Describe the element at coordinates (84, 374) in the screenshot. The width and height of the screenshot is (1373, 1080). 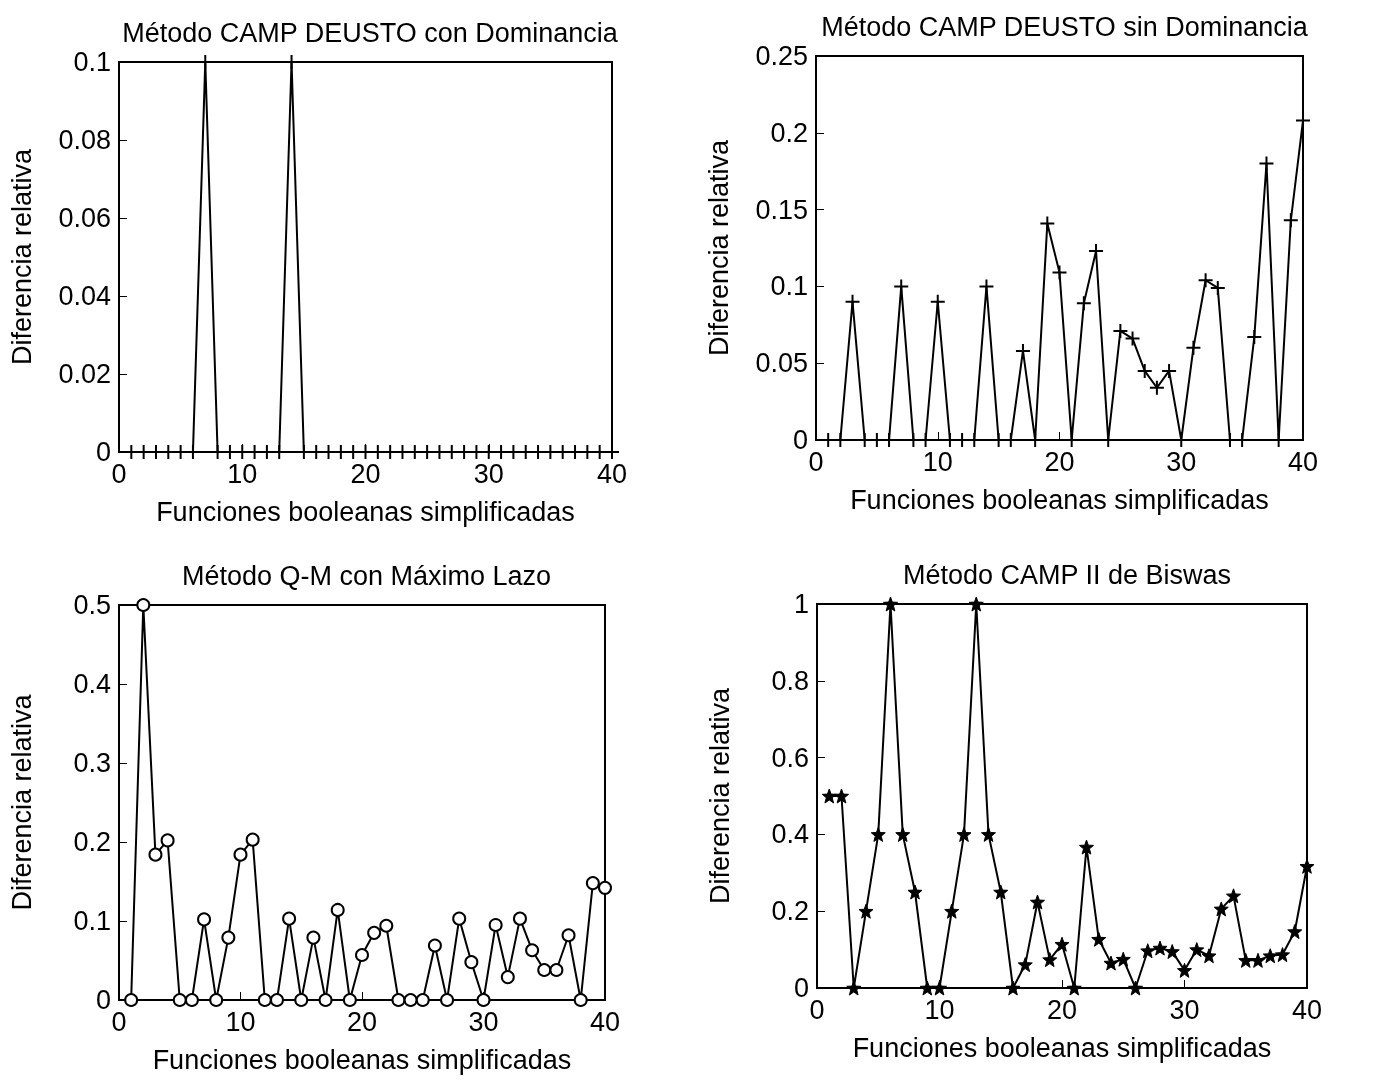
I see `y-tick-label: 0.02` at that location.